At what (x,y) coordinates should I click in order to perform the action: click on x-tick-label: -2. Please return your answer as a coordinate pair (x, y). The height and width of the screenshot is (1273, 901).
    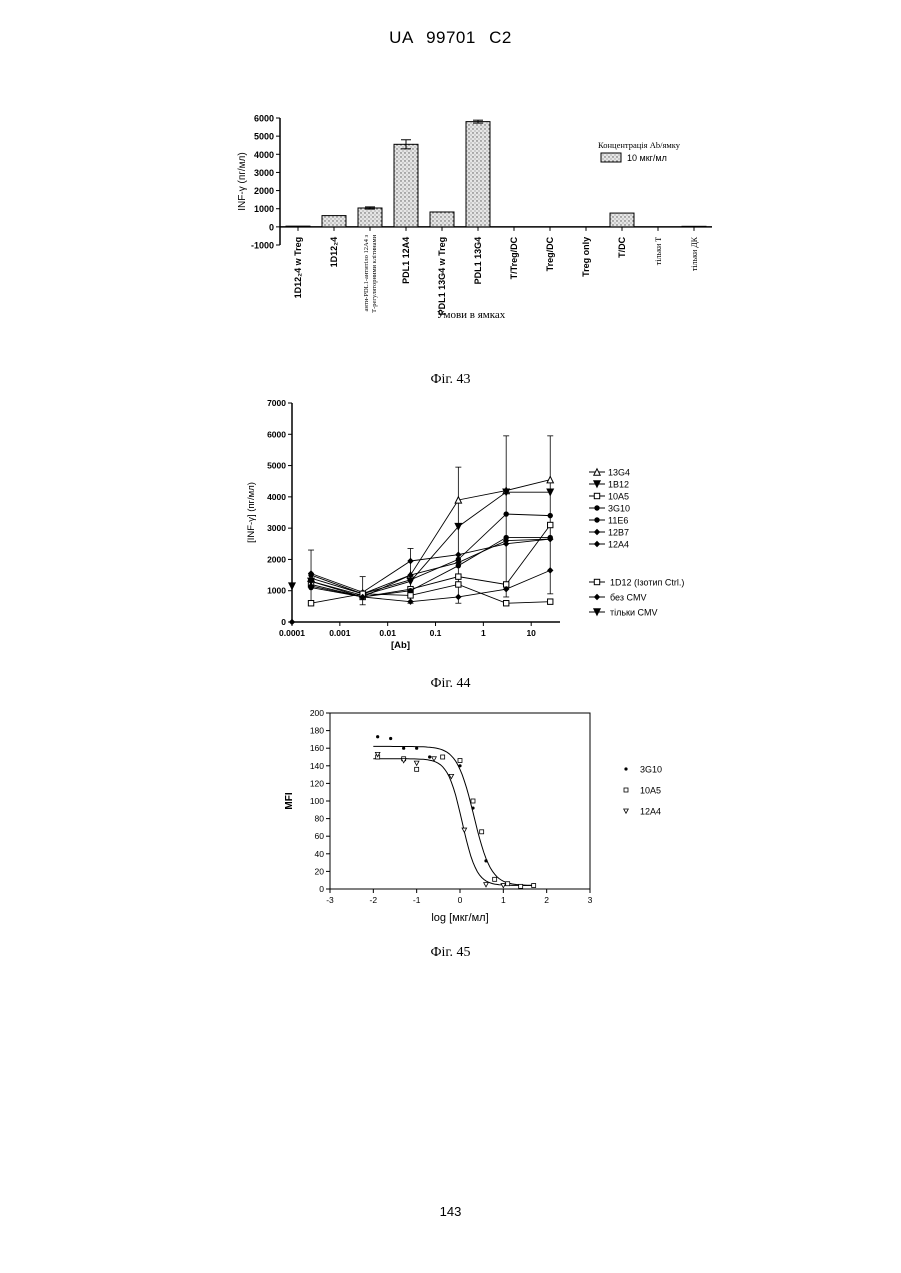
    Looking at the image, I should click on (374, 900).